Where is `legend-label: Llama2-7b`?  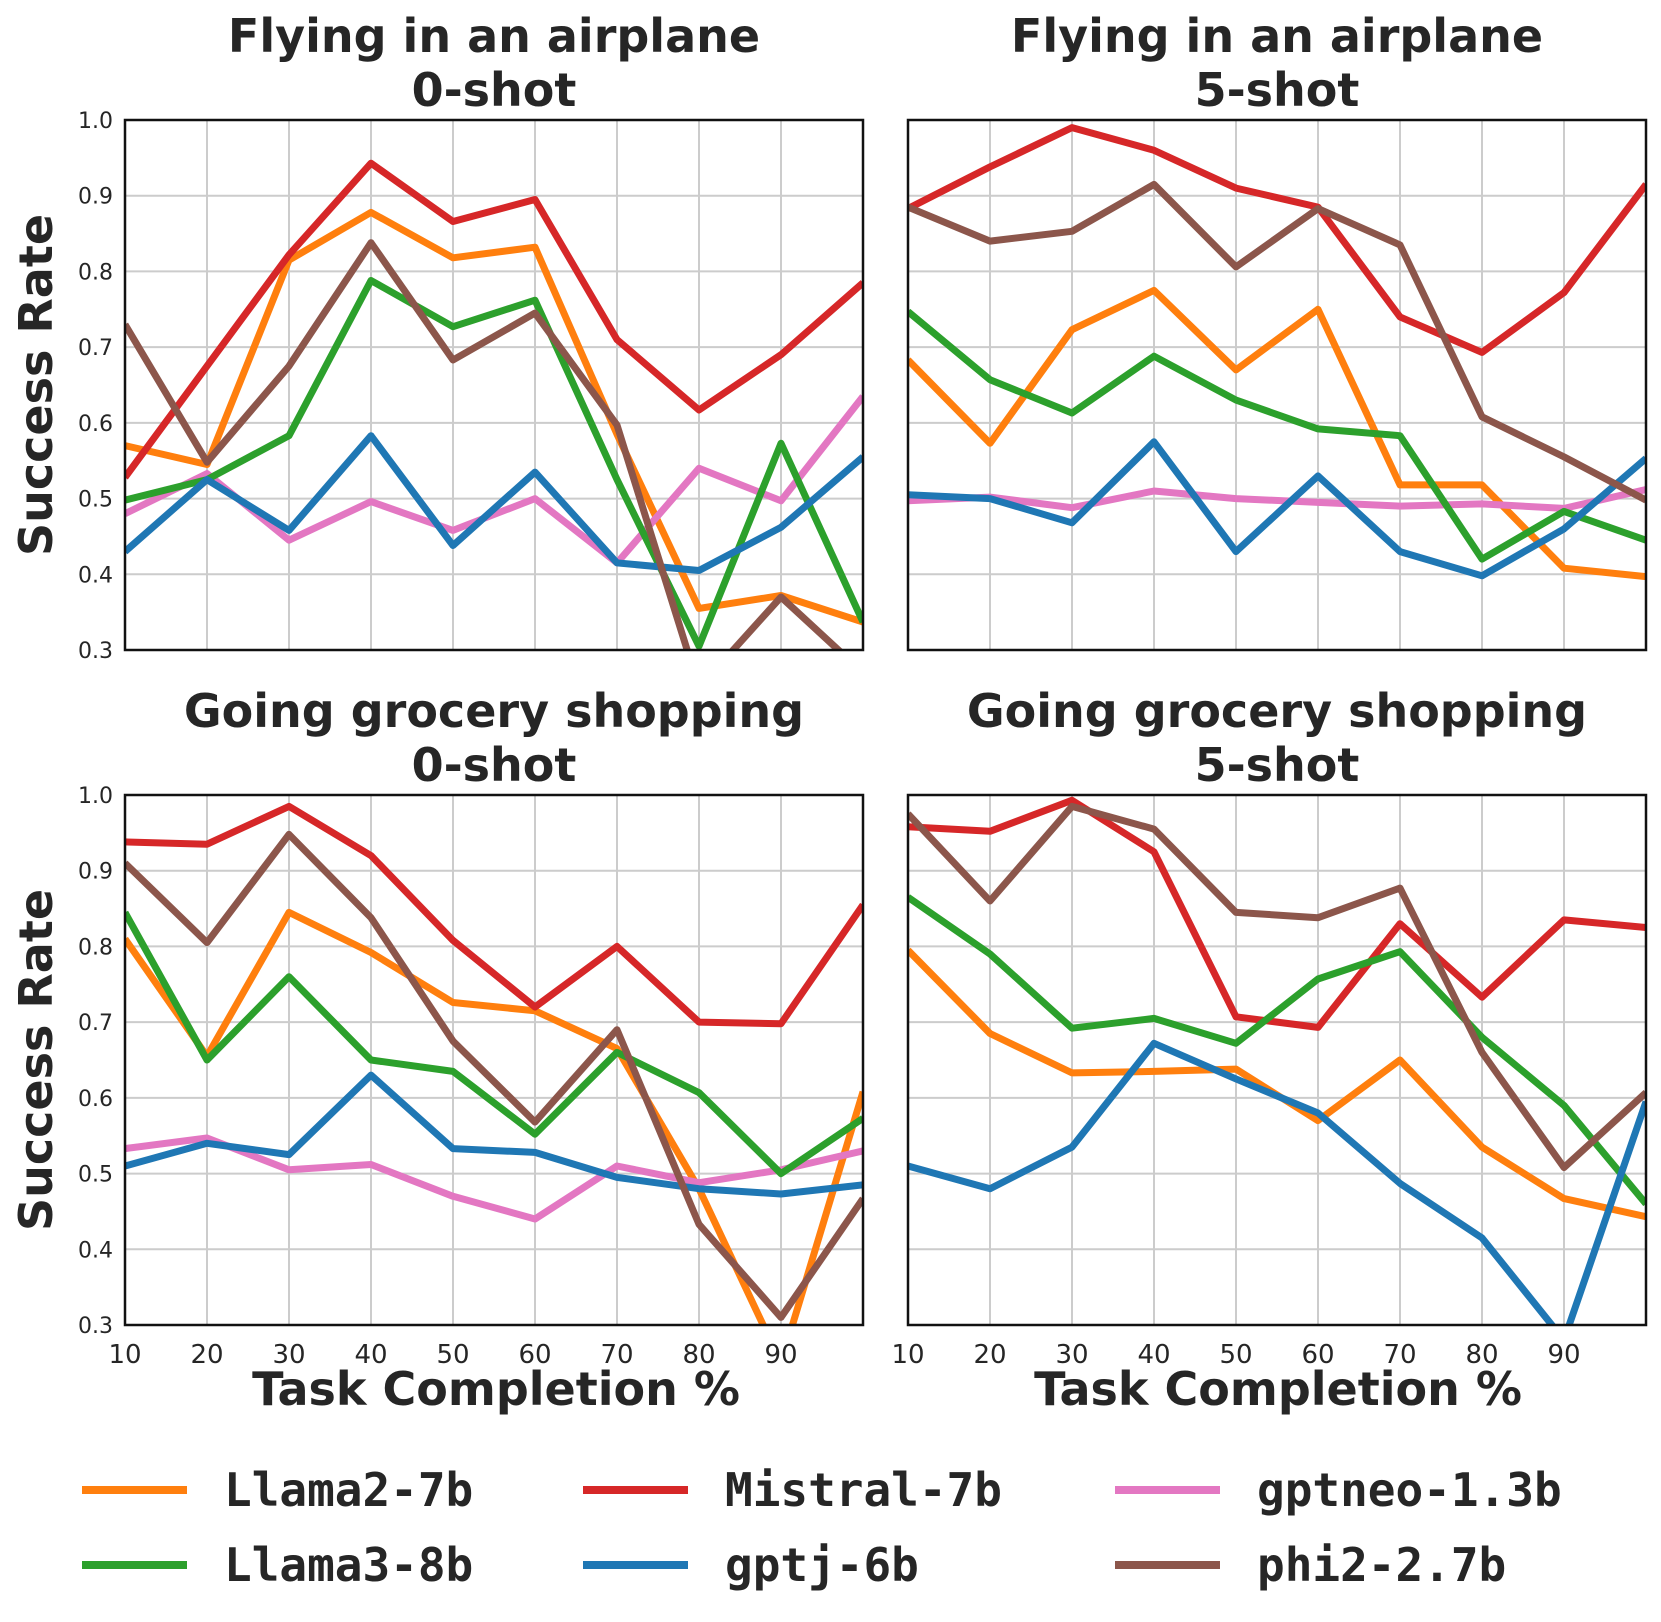
legend-label: Llama2-7b is located at coordinates (348, 1490).